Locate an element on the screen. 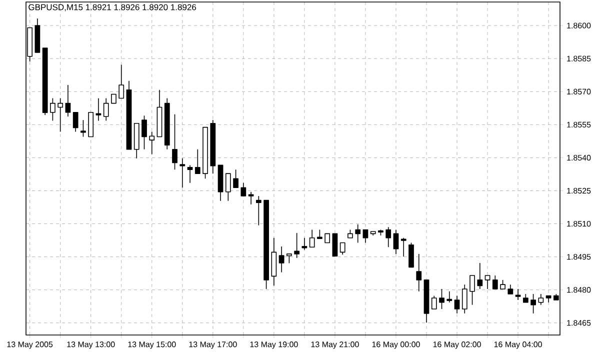 The height and width of the screenshot is (352, 600). y-tick-label: 1.8555 is located at coordinates (579, 125).